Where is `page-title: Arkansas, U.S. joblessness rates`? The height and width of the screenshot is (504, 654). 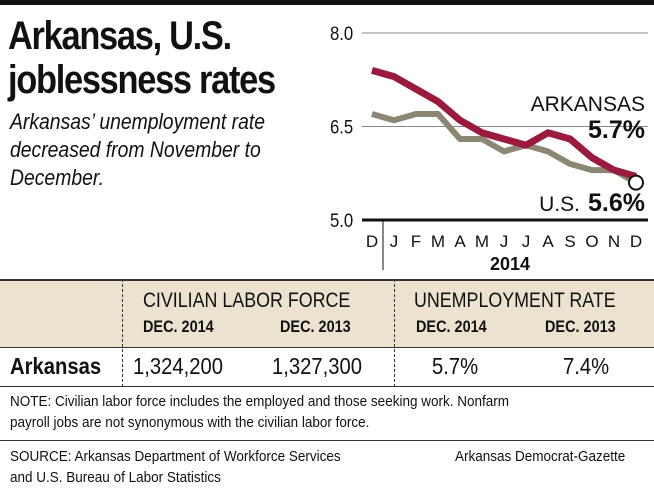 page-title: Arkansas, U.S. joblessness rates is located at coordinates (142, 58).